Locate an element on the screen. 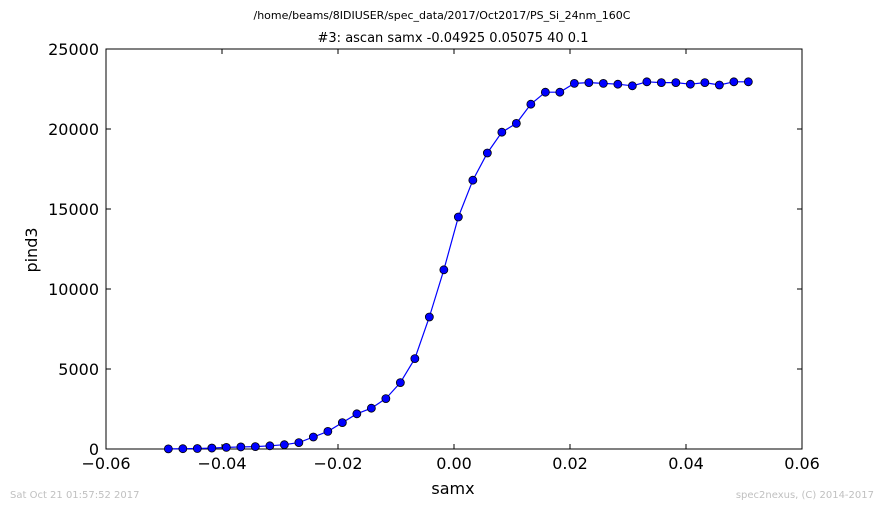 This screenshot has height=509, width=884. y-tick-label: 5000 is located at coordinates (78, 369).